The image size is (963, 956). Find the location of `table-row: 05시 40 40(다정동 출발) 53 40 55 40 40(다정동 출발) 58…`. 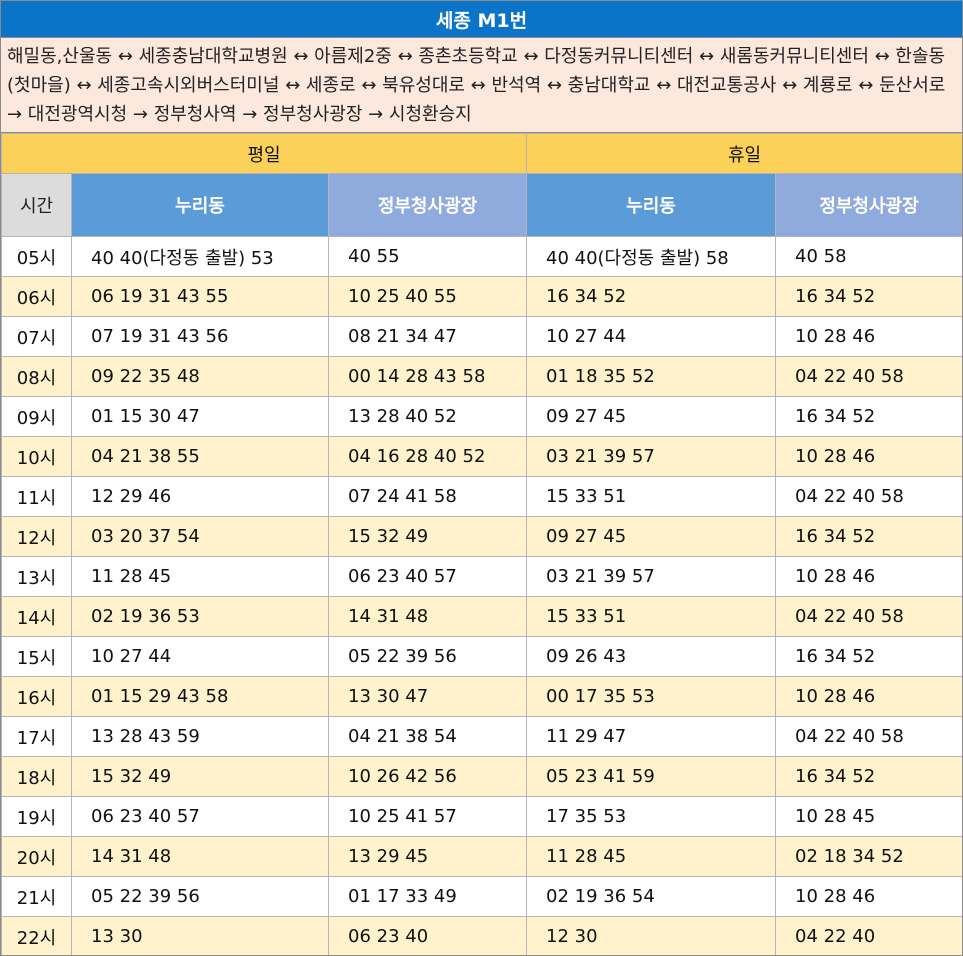

table-row: 05시 40 40(다정동 출발) 53 40 55 40 40(다정동 출발) 58… is located at coordinates (481, 256).